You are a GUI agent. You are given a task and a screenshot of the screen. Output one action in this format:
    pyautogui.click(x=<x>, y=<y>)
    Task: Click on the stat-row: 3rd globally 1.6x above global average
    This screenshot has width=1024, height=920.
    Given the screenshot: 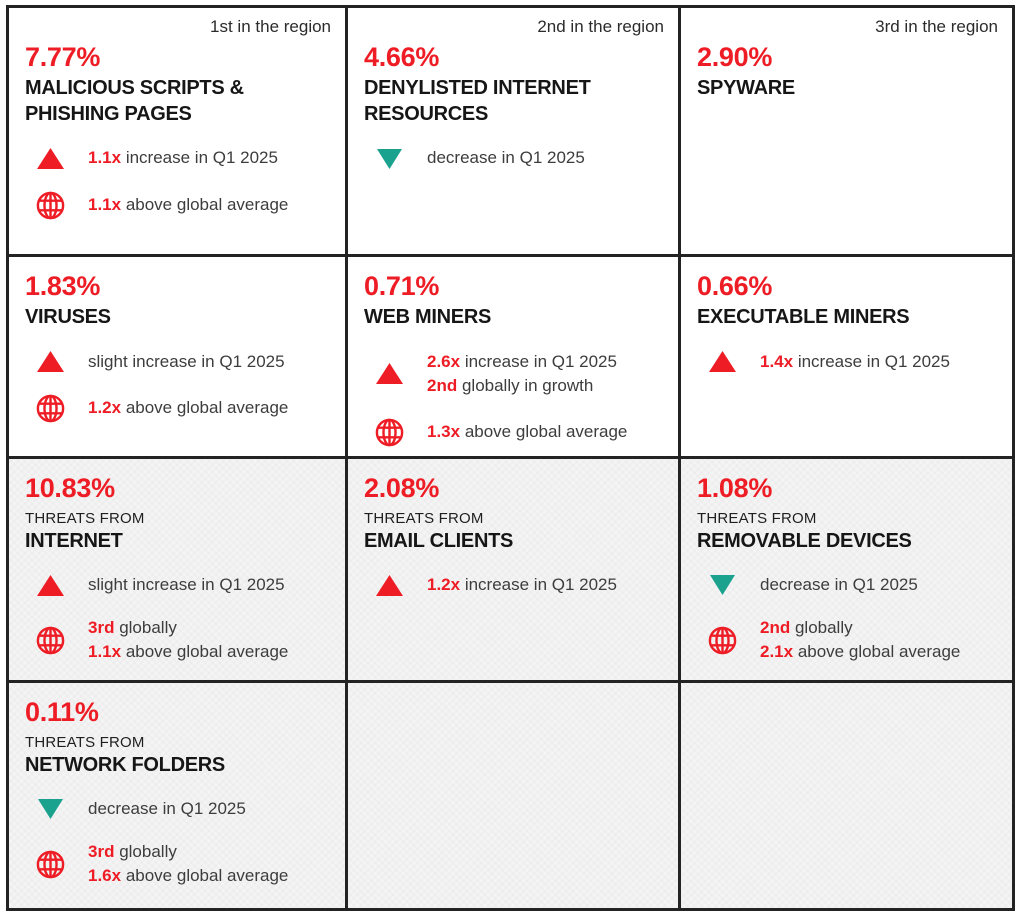 What is the action you would take?
    pyautogui.click(x=179, y=864)
    